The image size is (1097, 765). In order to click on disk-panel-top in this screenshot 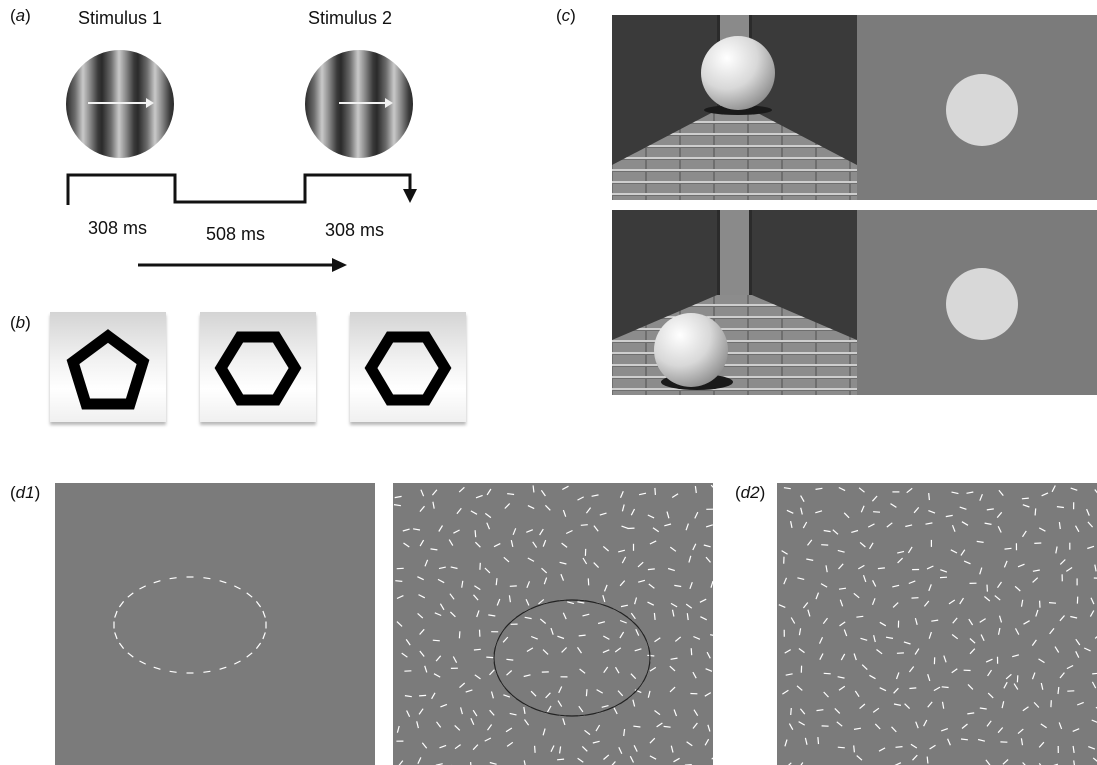, I will do `click(977, 107)`.